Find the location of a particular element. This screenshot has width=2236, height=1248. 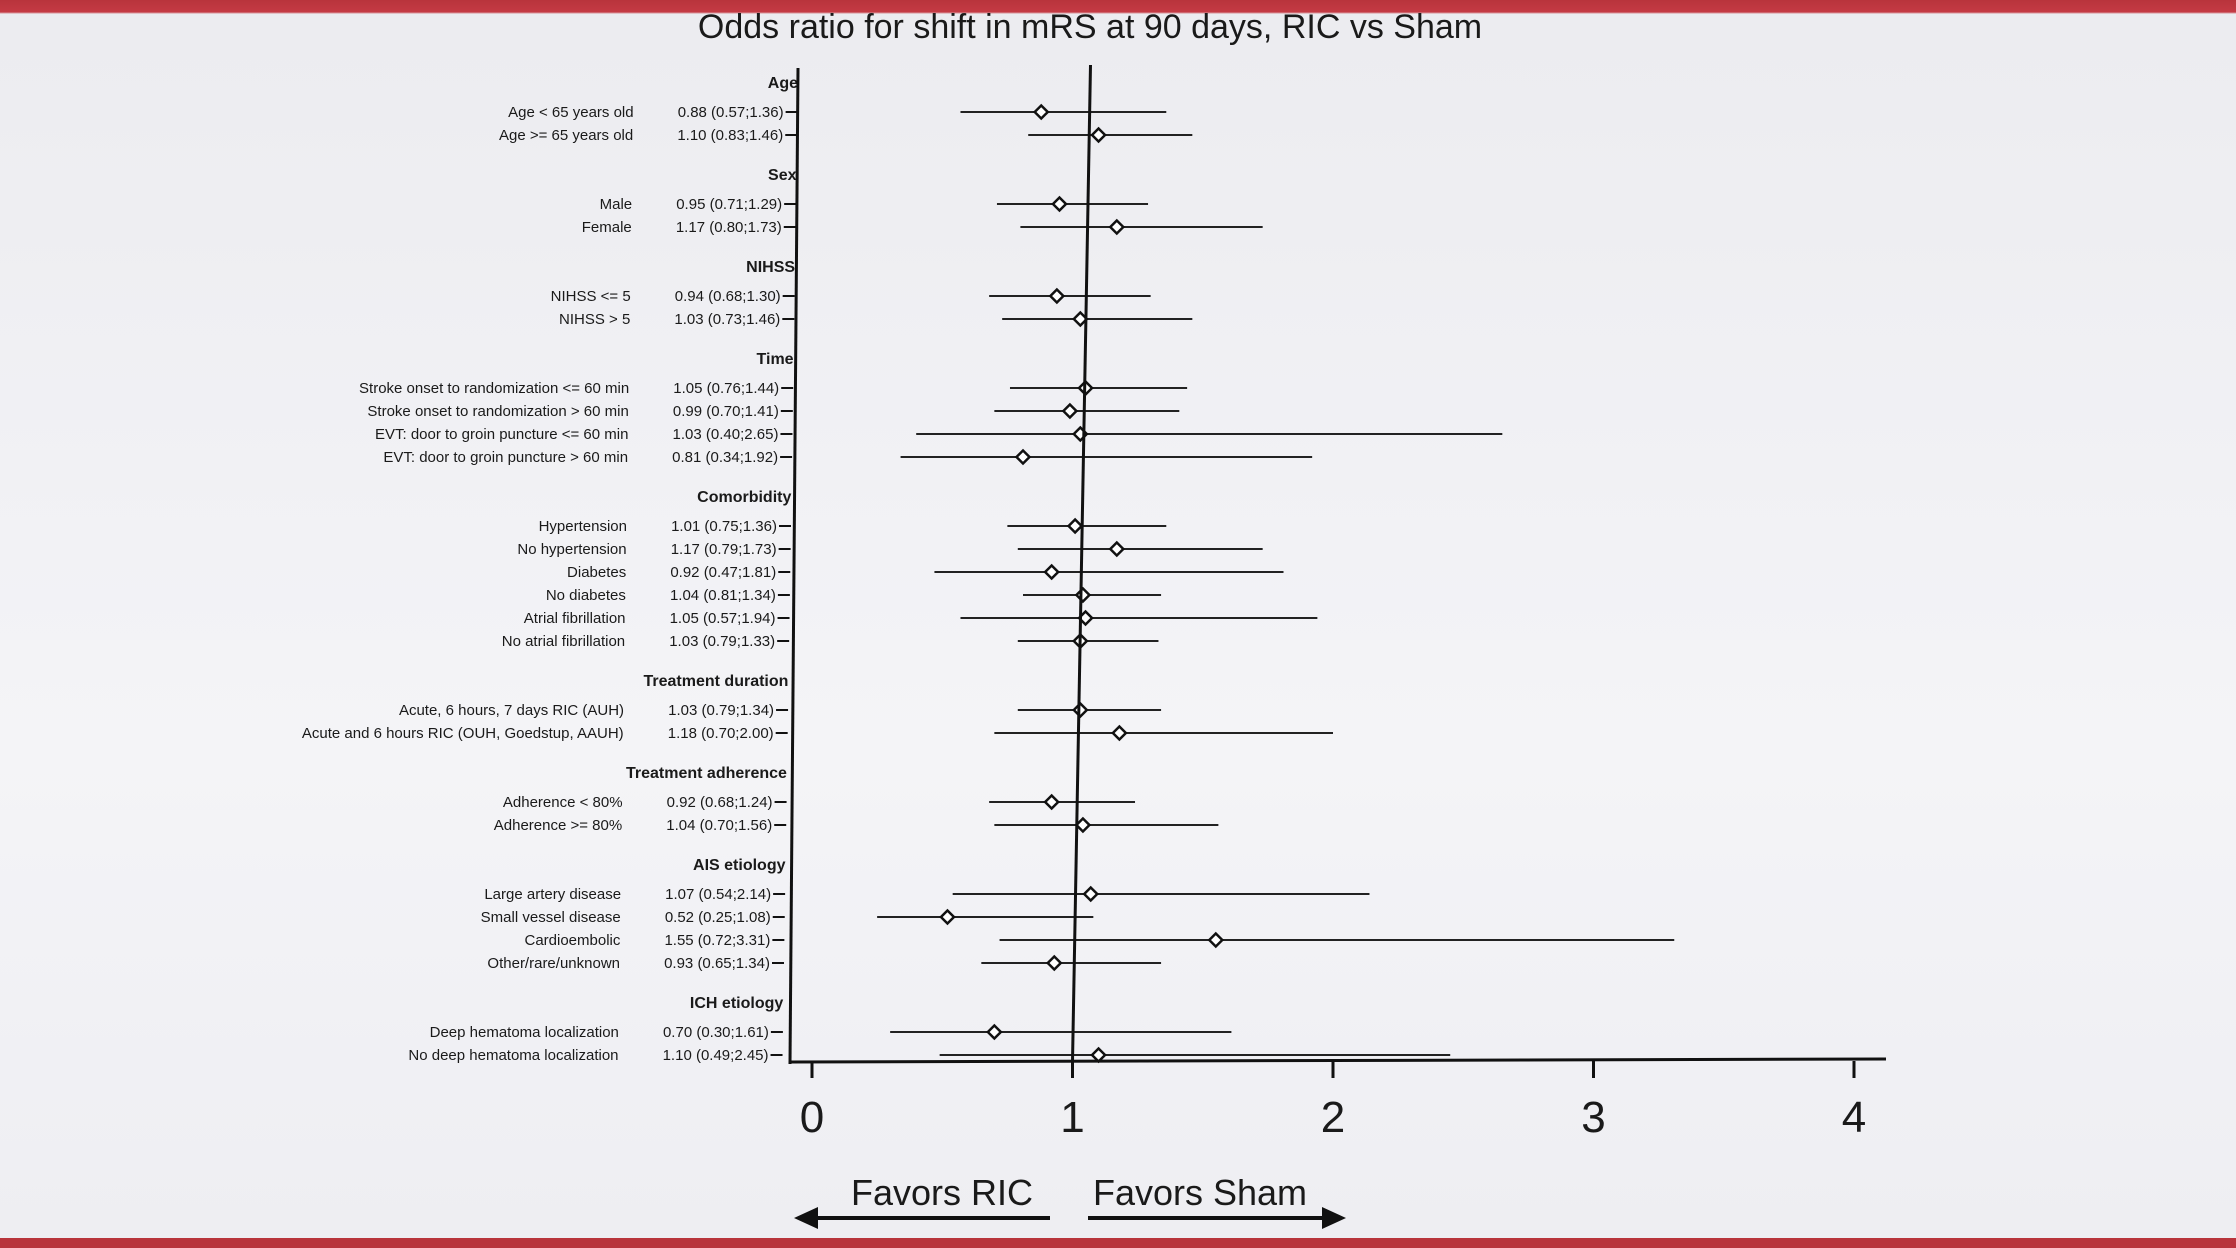

row-ci-label: 1.01 (0.75;1.36) is located at coordinates (724, 526).